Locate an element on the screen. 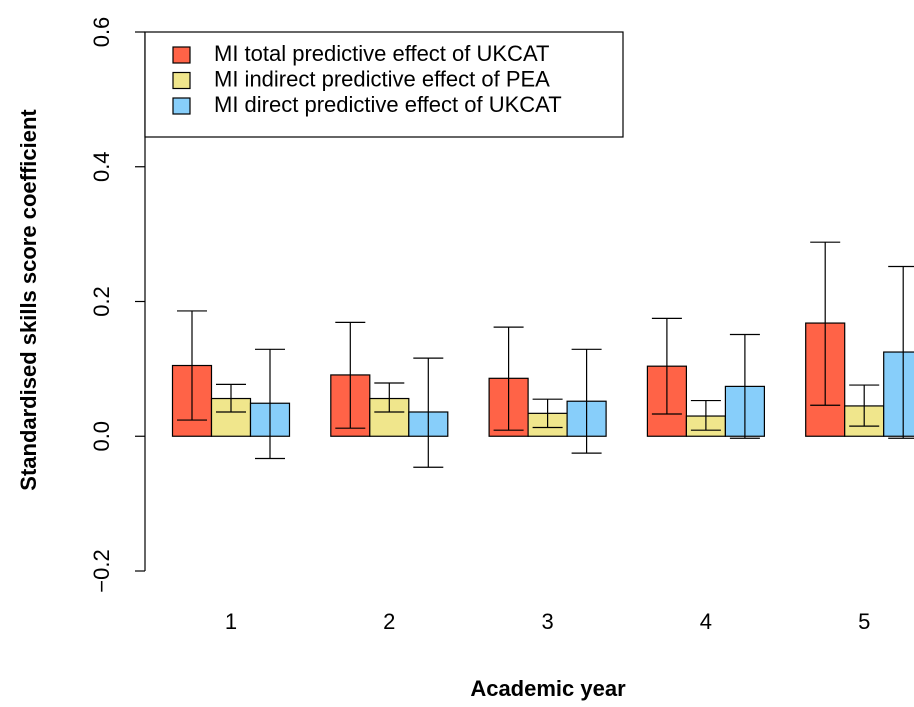 The width and height of the screenshot is (914, 707). x-tick-label: 3 is located at coordinates (547, 621).